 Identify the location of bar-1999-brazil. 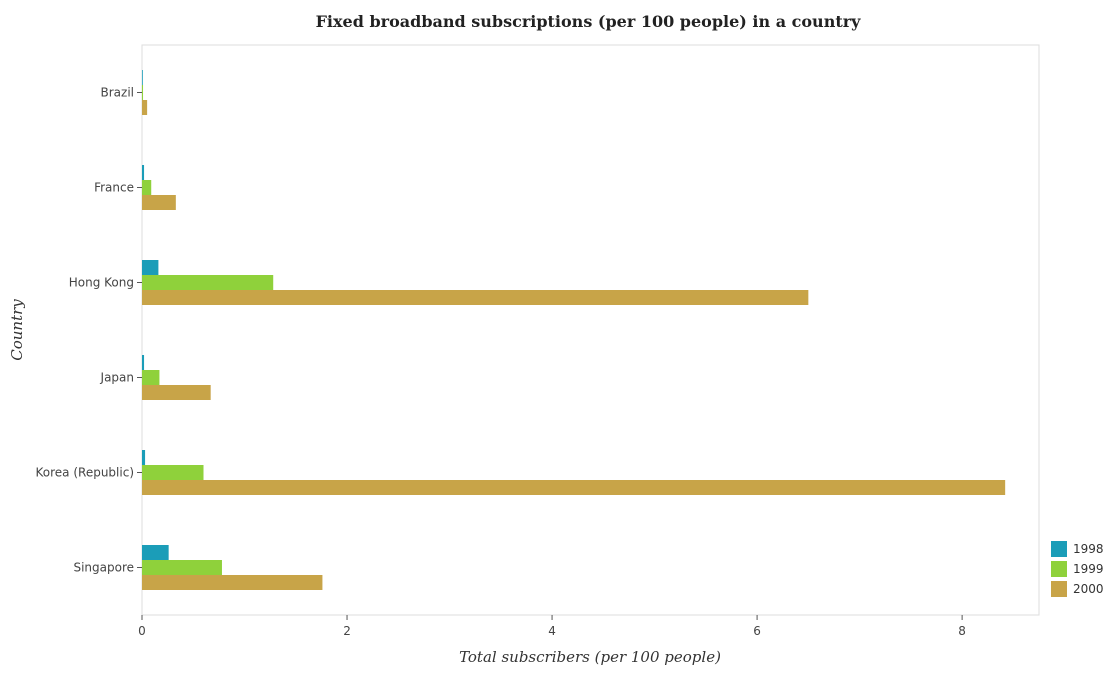
(143, 92).